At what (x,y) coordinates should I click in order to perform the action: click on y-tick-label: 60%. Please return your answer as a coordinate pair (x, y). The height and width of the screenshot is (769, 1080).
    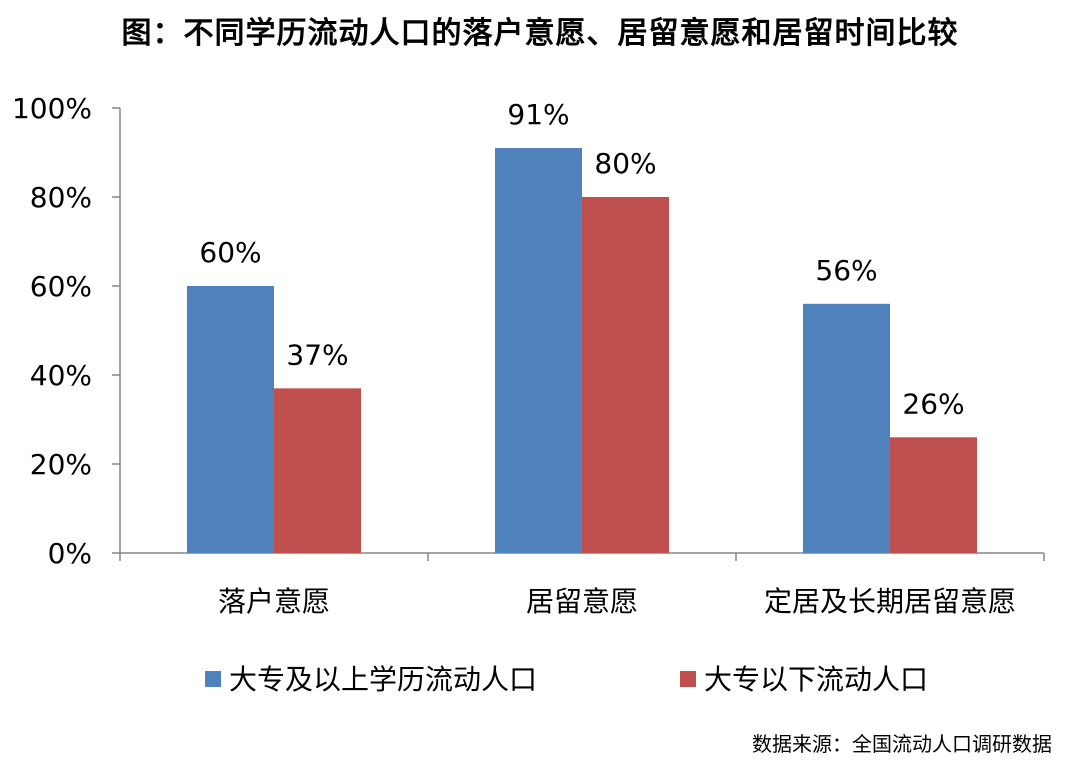
    Looking at the image, I should click on (61, 286).